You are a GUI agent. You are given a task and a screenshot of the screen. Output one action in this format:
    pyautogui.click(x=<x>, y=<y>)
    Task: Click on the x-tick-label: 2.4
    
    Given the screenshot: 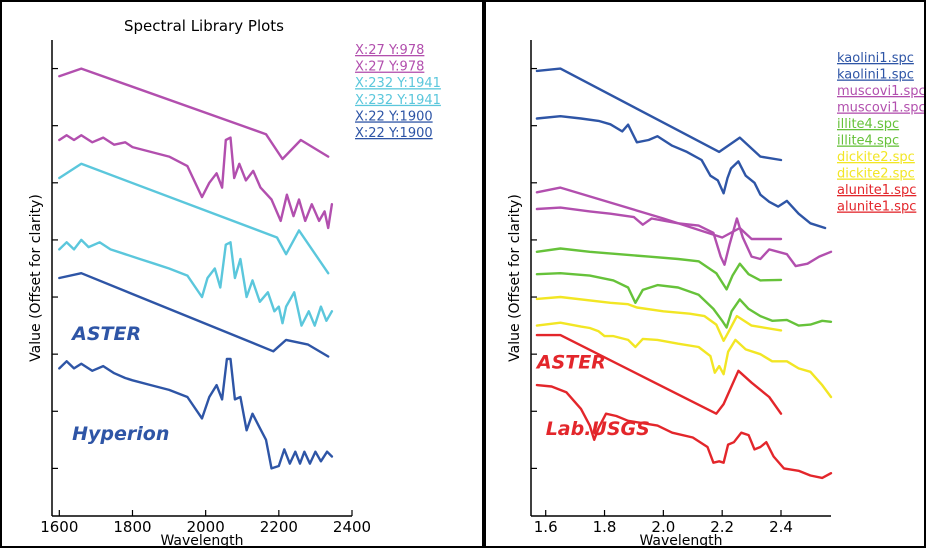 What is the action you would take?
    pyautogui.click(x=781, y=527)
    